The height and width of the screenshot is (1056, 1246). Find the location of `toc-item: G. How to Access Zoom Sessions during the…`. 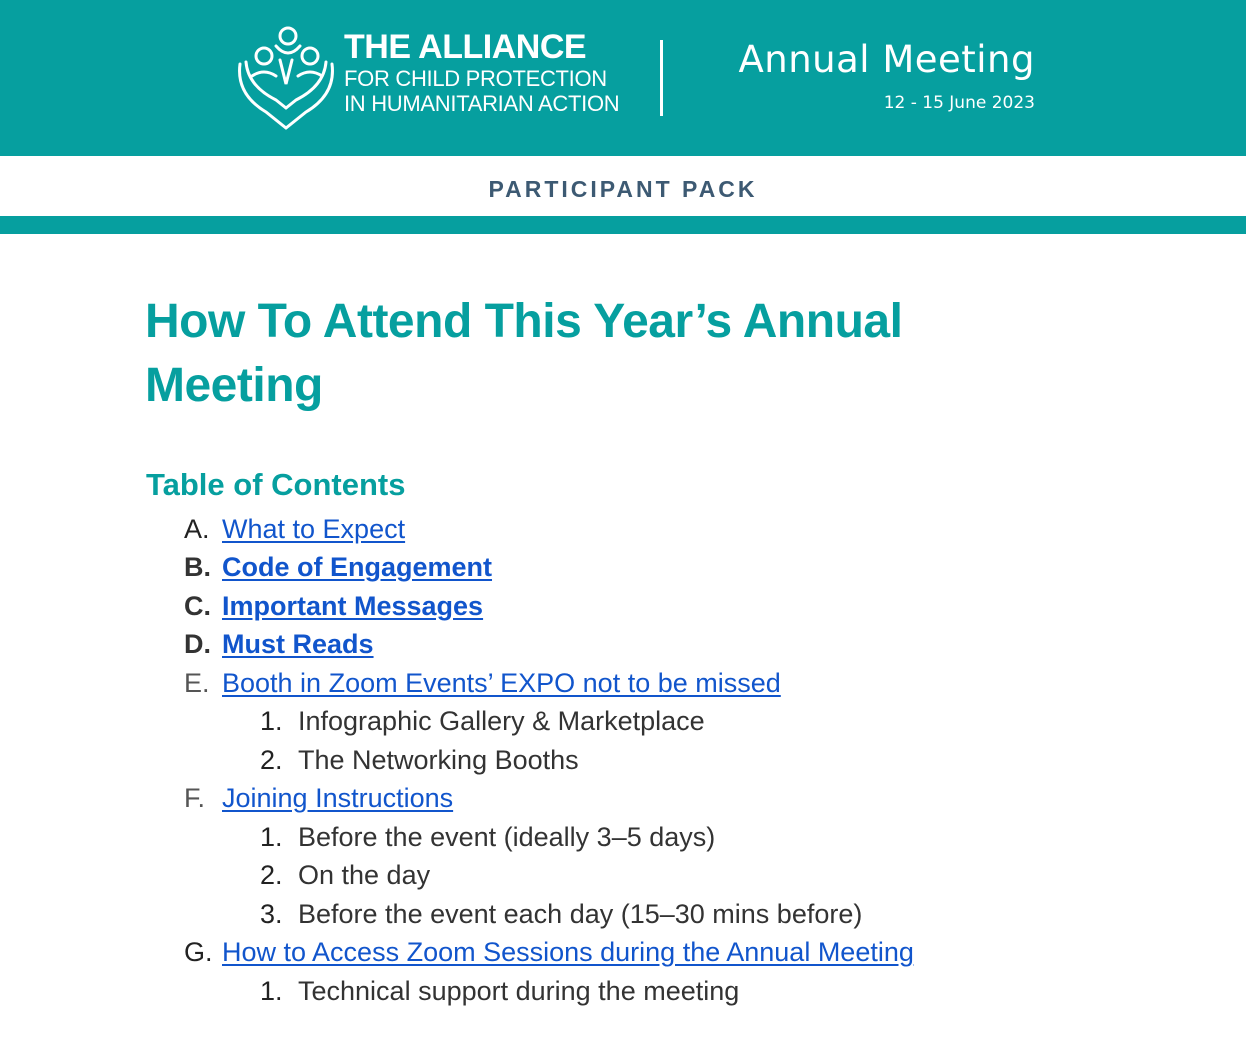

toc-item: G. How to Access Zoom Sessions during the… is located at coordinates (549, 953).